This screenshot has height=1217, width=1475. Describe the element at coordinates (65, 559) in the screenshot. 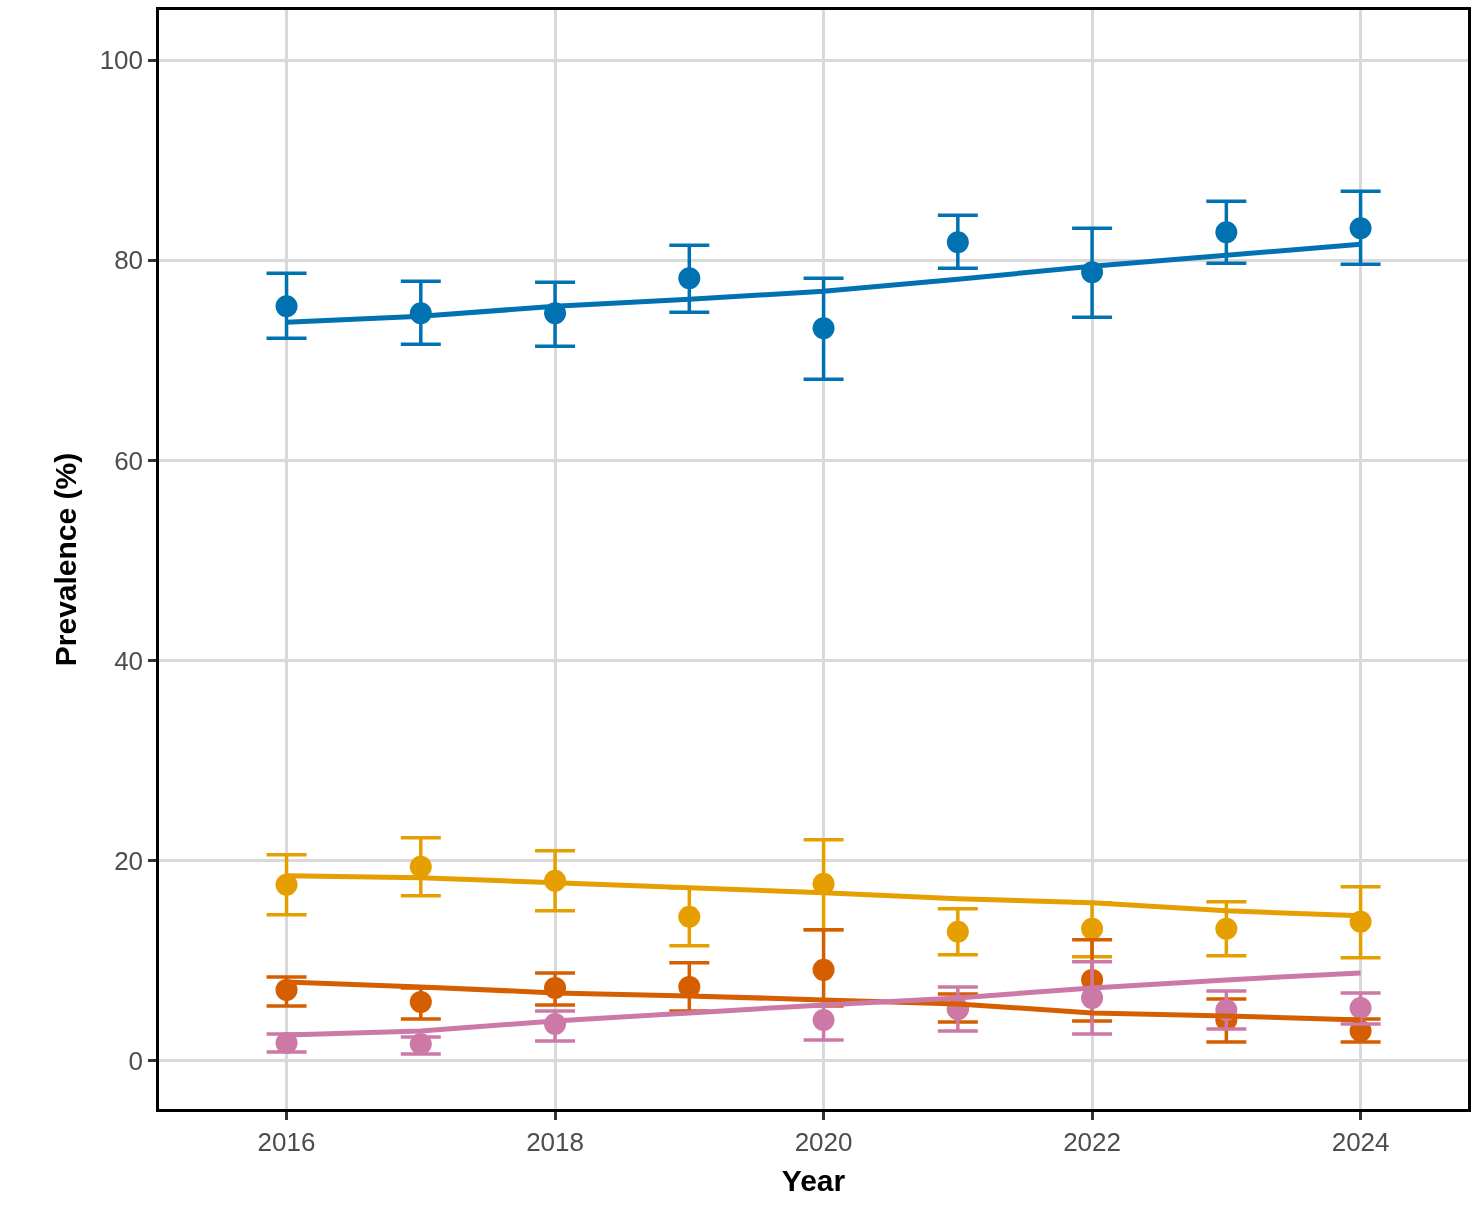

I see `y-axis-title: Prevalence (%)` at that location.